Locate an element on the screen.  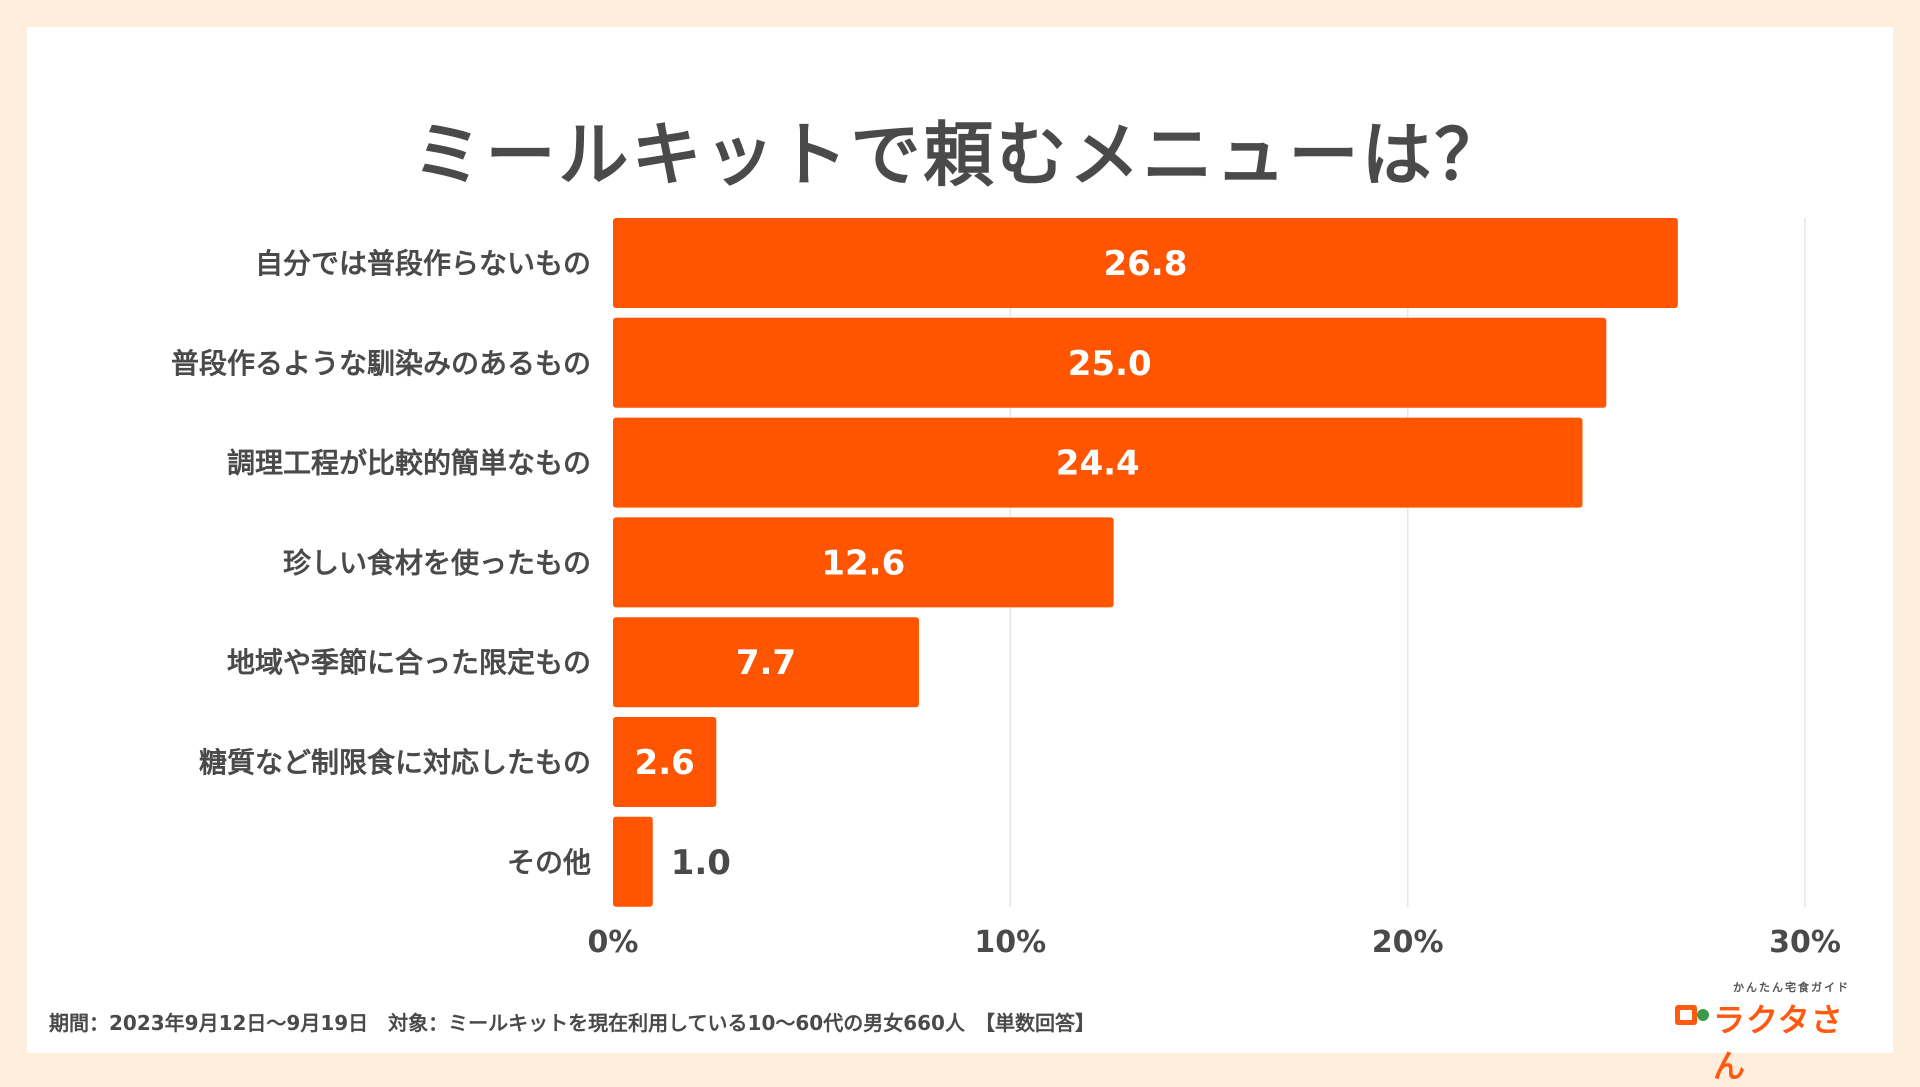
chart-title: ミールキットで頼むメニューは？ is located at coordinates (960, 155).